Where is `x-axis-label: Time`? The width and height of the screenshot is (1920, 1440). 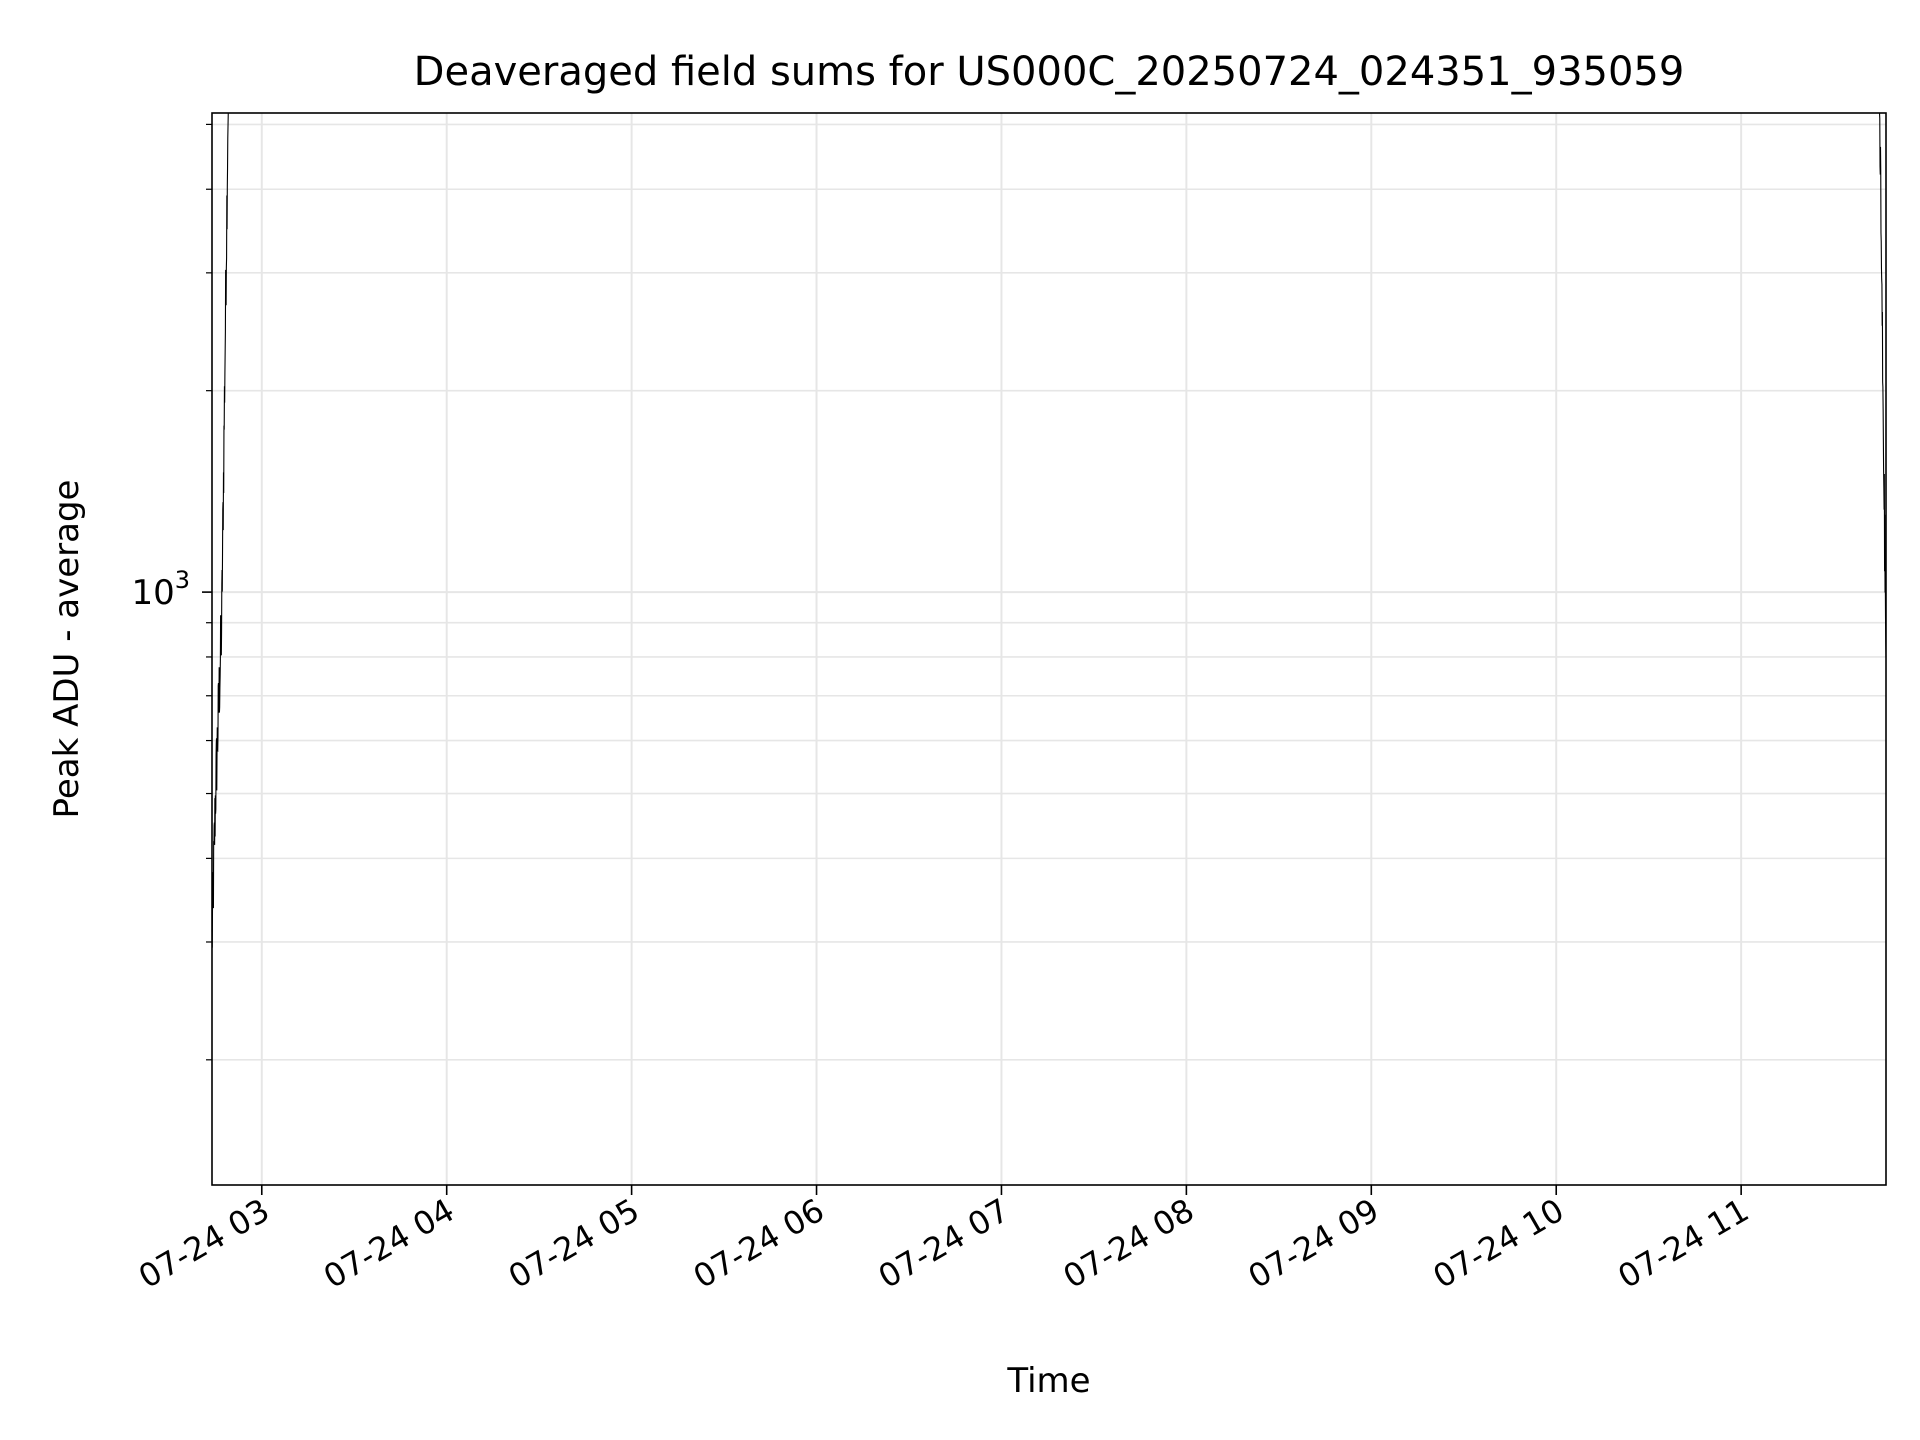
x-axis-label: Time is located at coordinates (1048, 1381).